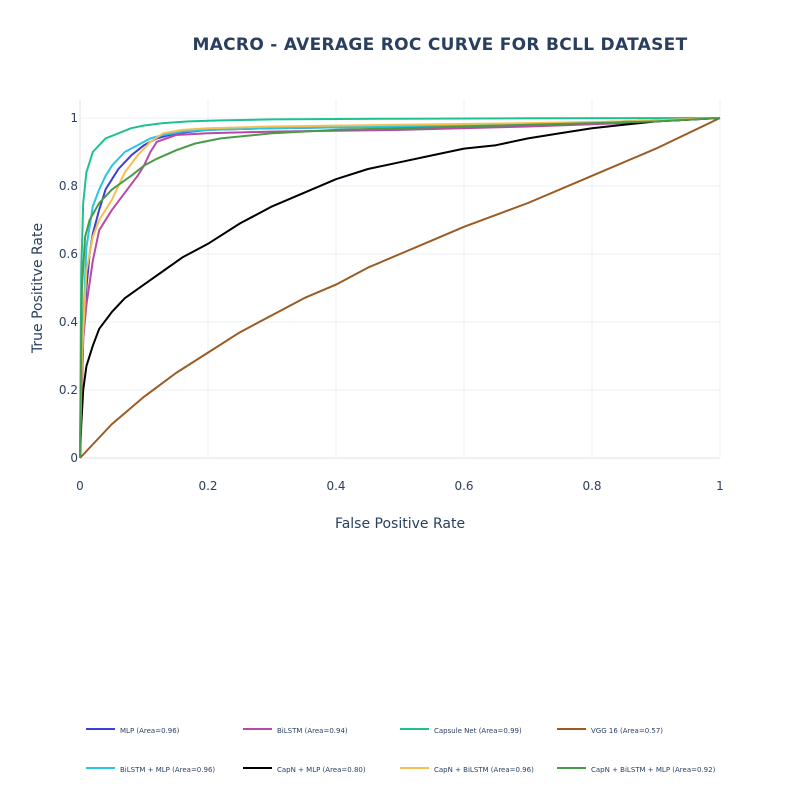  What do you see at coordinates (591, 486) in the screenshot?
I see `x-tick-label: 0.8` at bounding box center [591, 486].